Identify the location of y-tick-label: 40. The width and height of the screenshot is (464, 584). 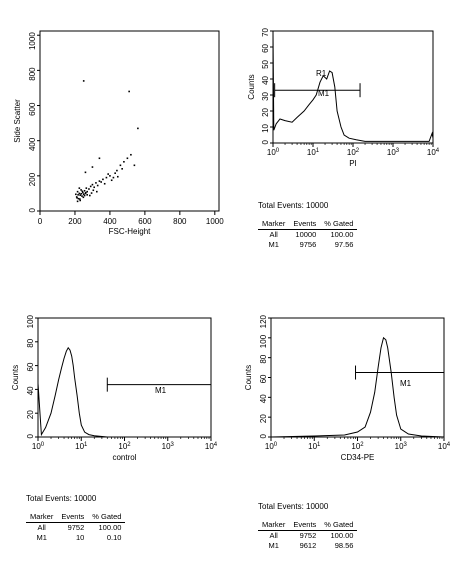
(265, 79).